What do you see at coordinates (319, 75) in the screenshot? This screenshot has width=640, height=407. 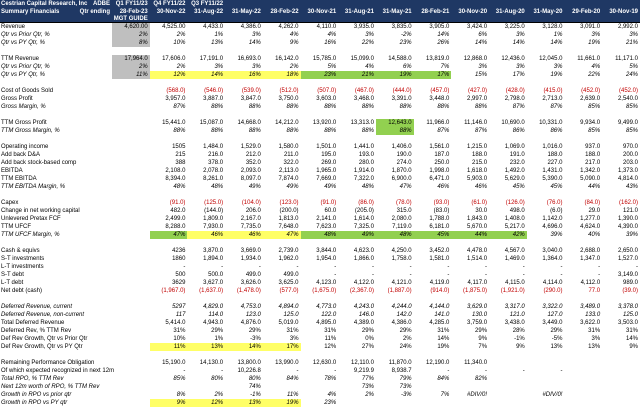 I see `cell: 23%` at bounding box center [319, 75].